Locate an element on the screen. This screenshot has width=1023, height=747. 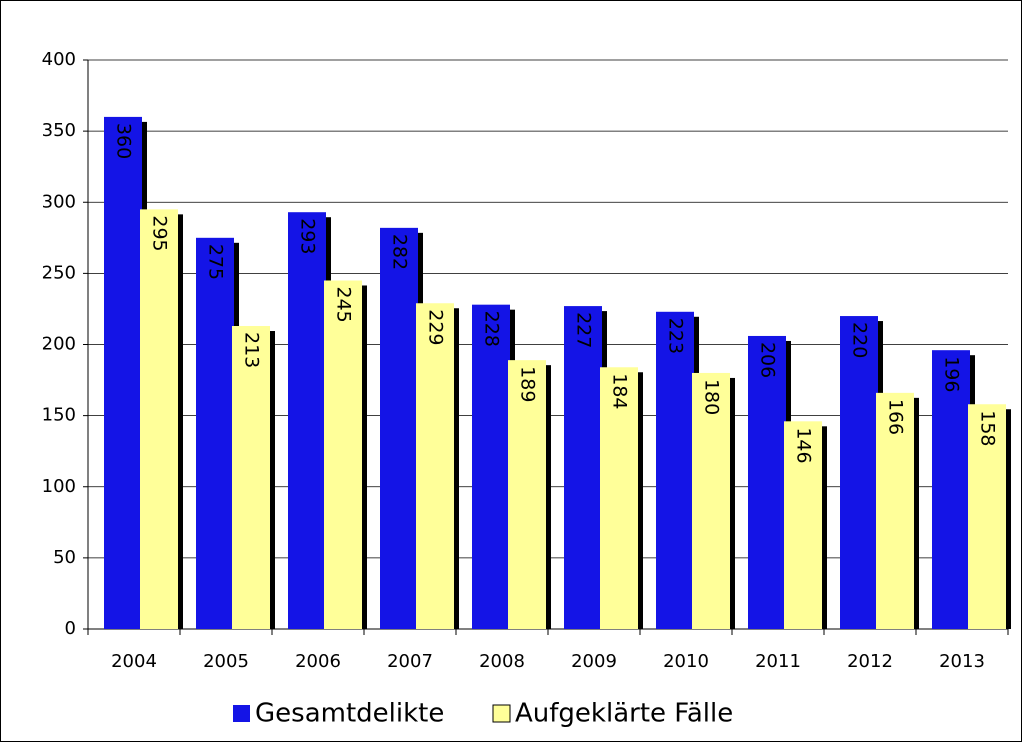
x-tick-label: 2013 is located at coordinates (962, 661).